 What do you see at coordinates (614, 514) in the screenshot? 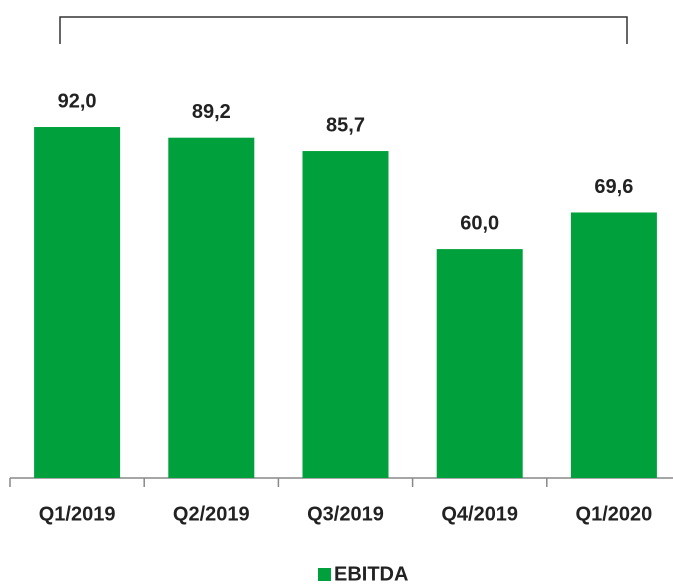
I see `x-tick-label: Q1/2020` at bounding box center [614, 514].